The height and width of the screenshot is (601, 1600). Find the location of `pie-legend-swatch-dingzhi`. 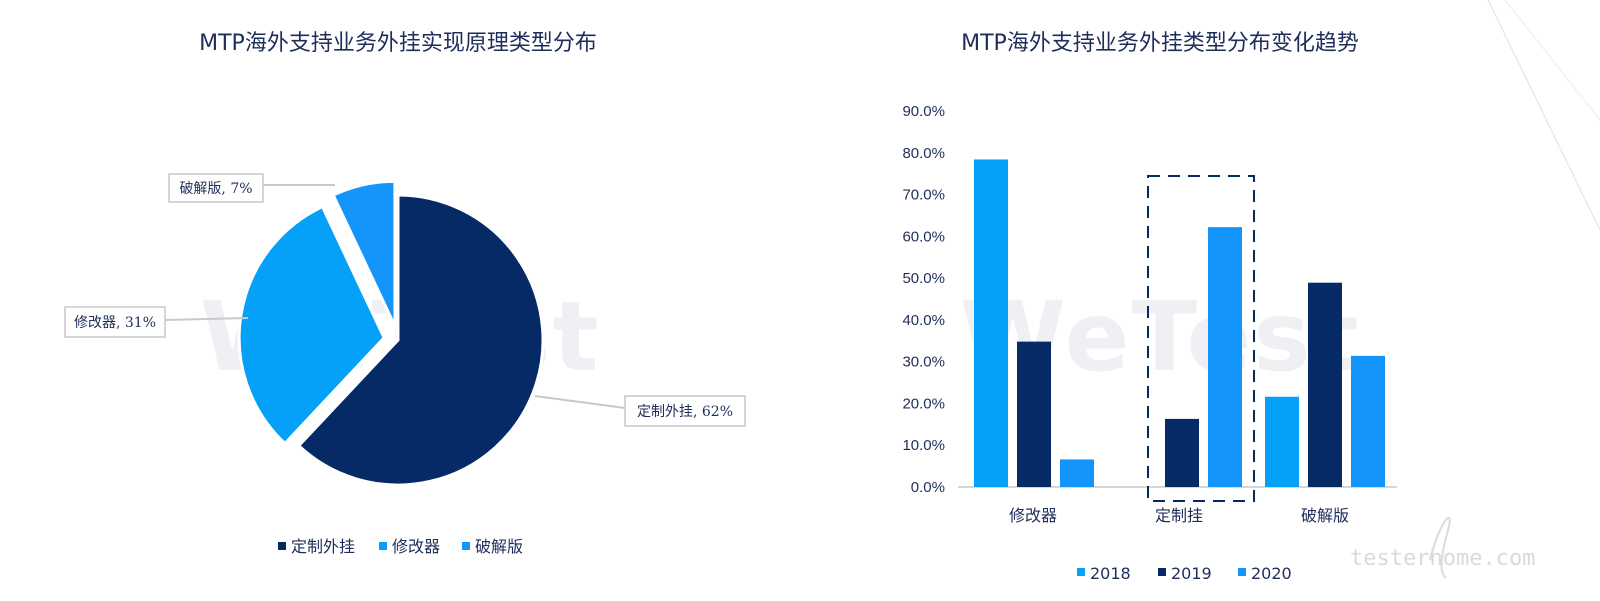

pie-legend-swatch-dingzhi is located at coordinates (282, 546).